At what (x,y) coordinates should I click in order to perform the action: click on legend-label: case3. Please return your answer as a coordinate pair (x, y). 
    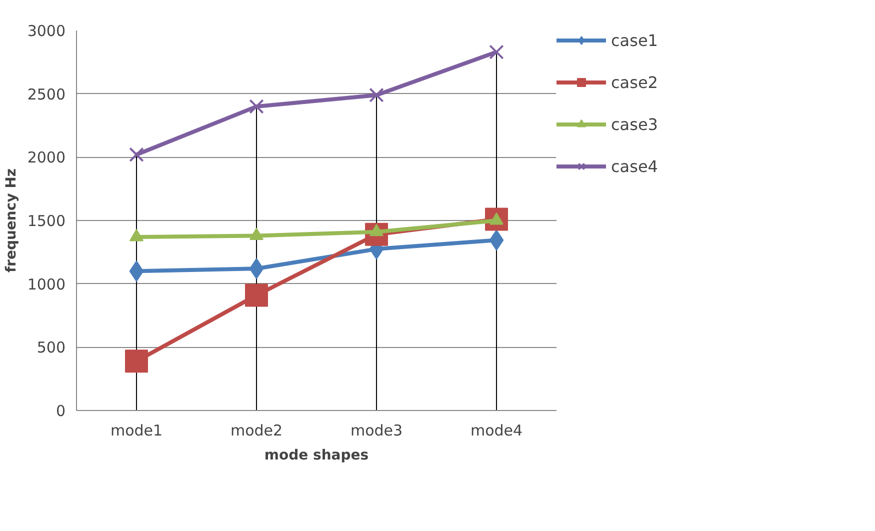
    Looking at the image, I should click on (634, 124).